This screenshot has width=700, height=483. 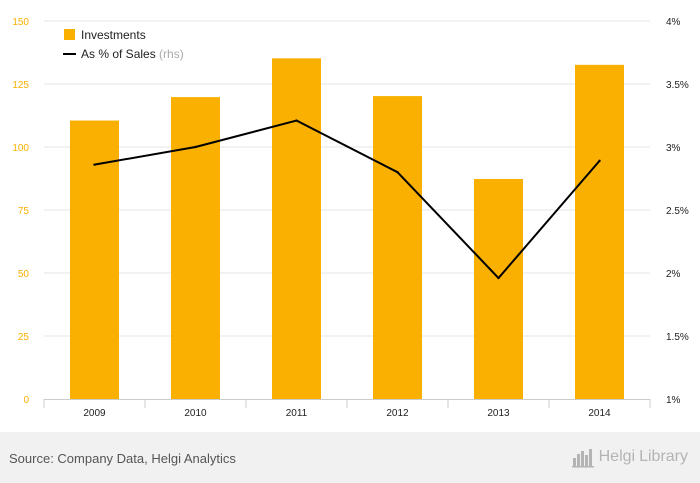 I want to click on brand-name-prefix: Helgi, so click(x=617, y=456).